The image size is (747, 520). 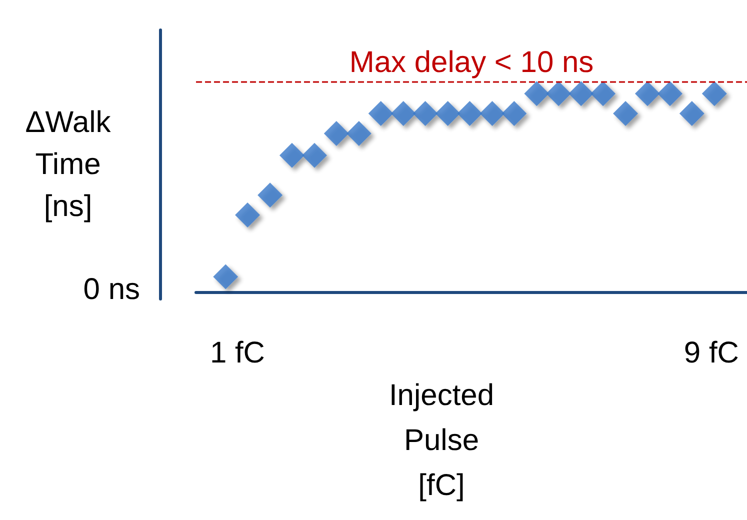 What do you see at coordinates (711, 353) in the screenshot?
I see `x-tick-label: 9 fC` at bounding box center [711, 353].